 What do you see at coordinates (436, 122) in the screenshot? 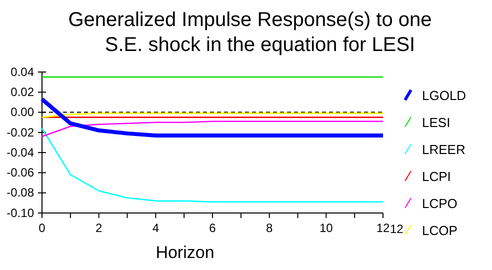
I see `legend-label: LESI` at bounding box center [436, 122].